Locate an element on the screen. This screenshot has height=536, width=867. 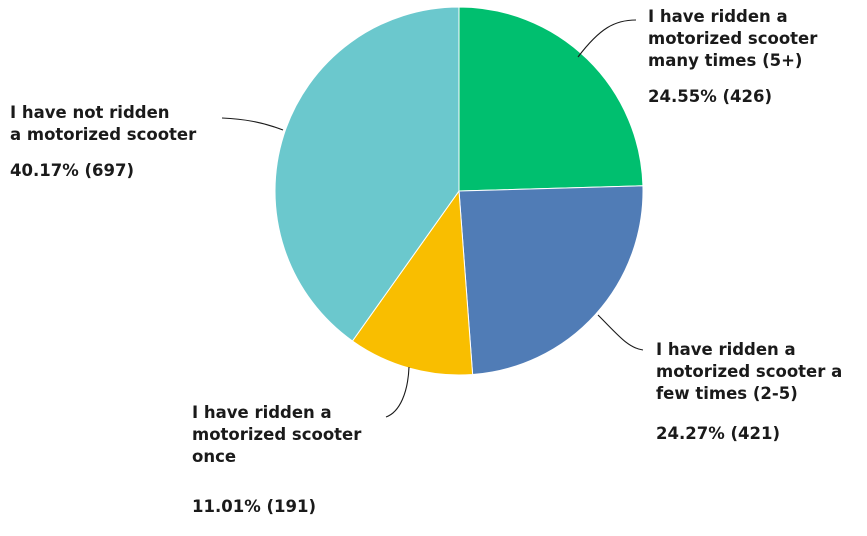
slice-label-line: I have not ridden is located at coordinates (90, 112).